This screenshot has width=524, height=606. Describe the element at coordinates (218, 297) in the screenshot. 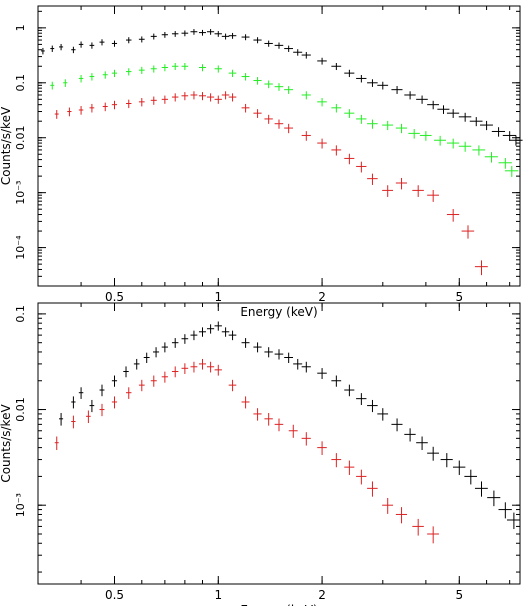

I see `x-tick-label: 1` at that location.